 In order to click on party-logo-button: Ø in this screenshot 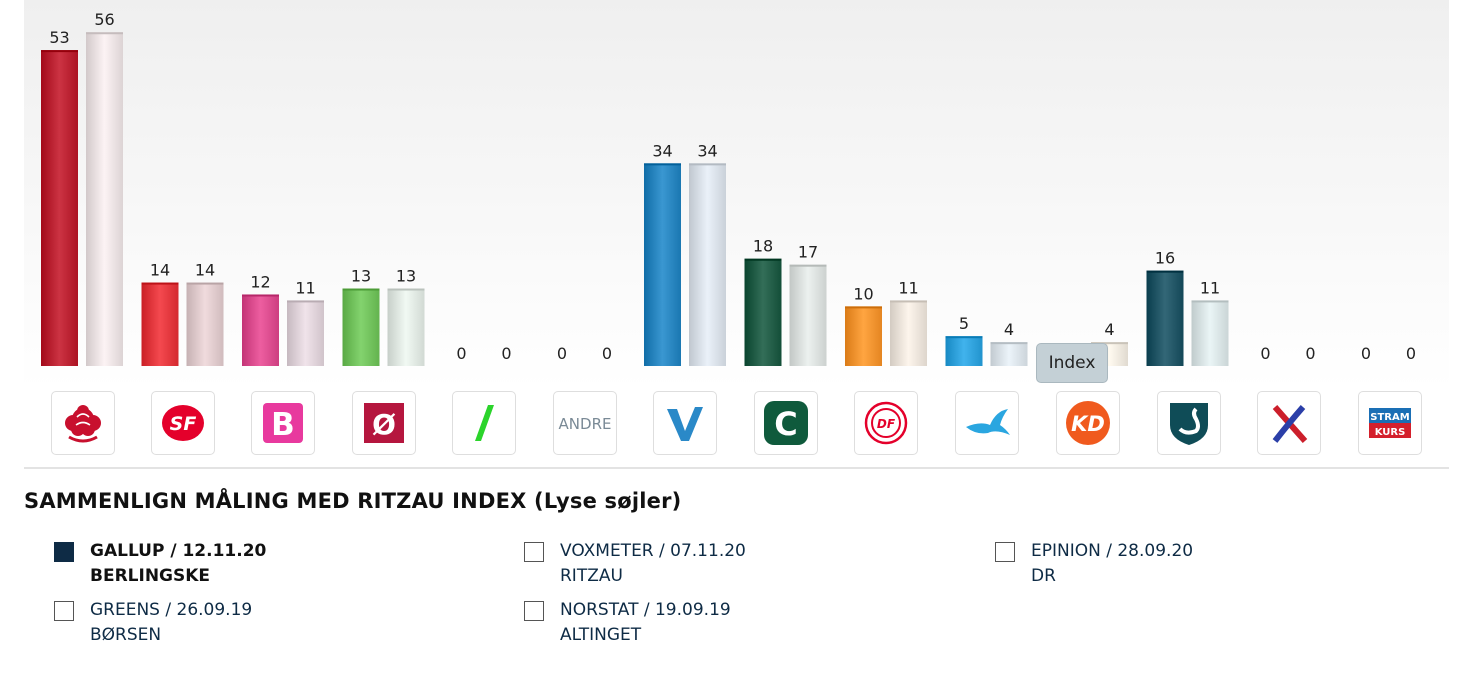, I will do `click(384, 423)`.